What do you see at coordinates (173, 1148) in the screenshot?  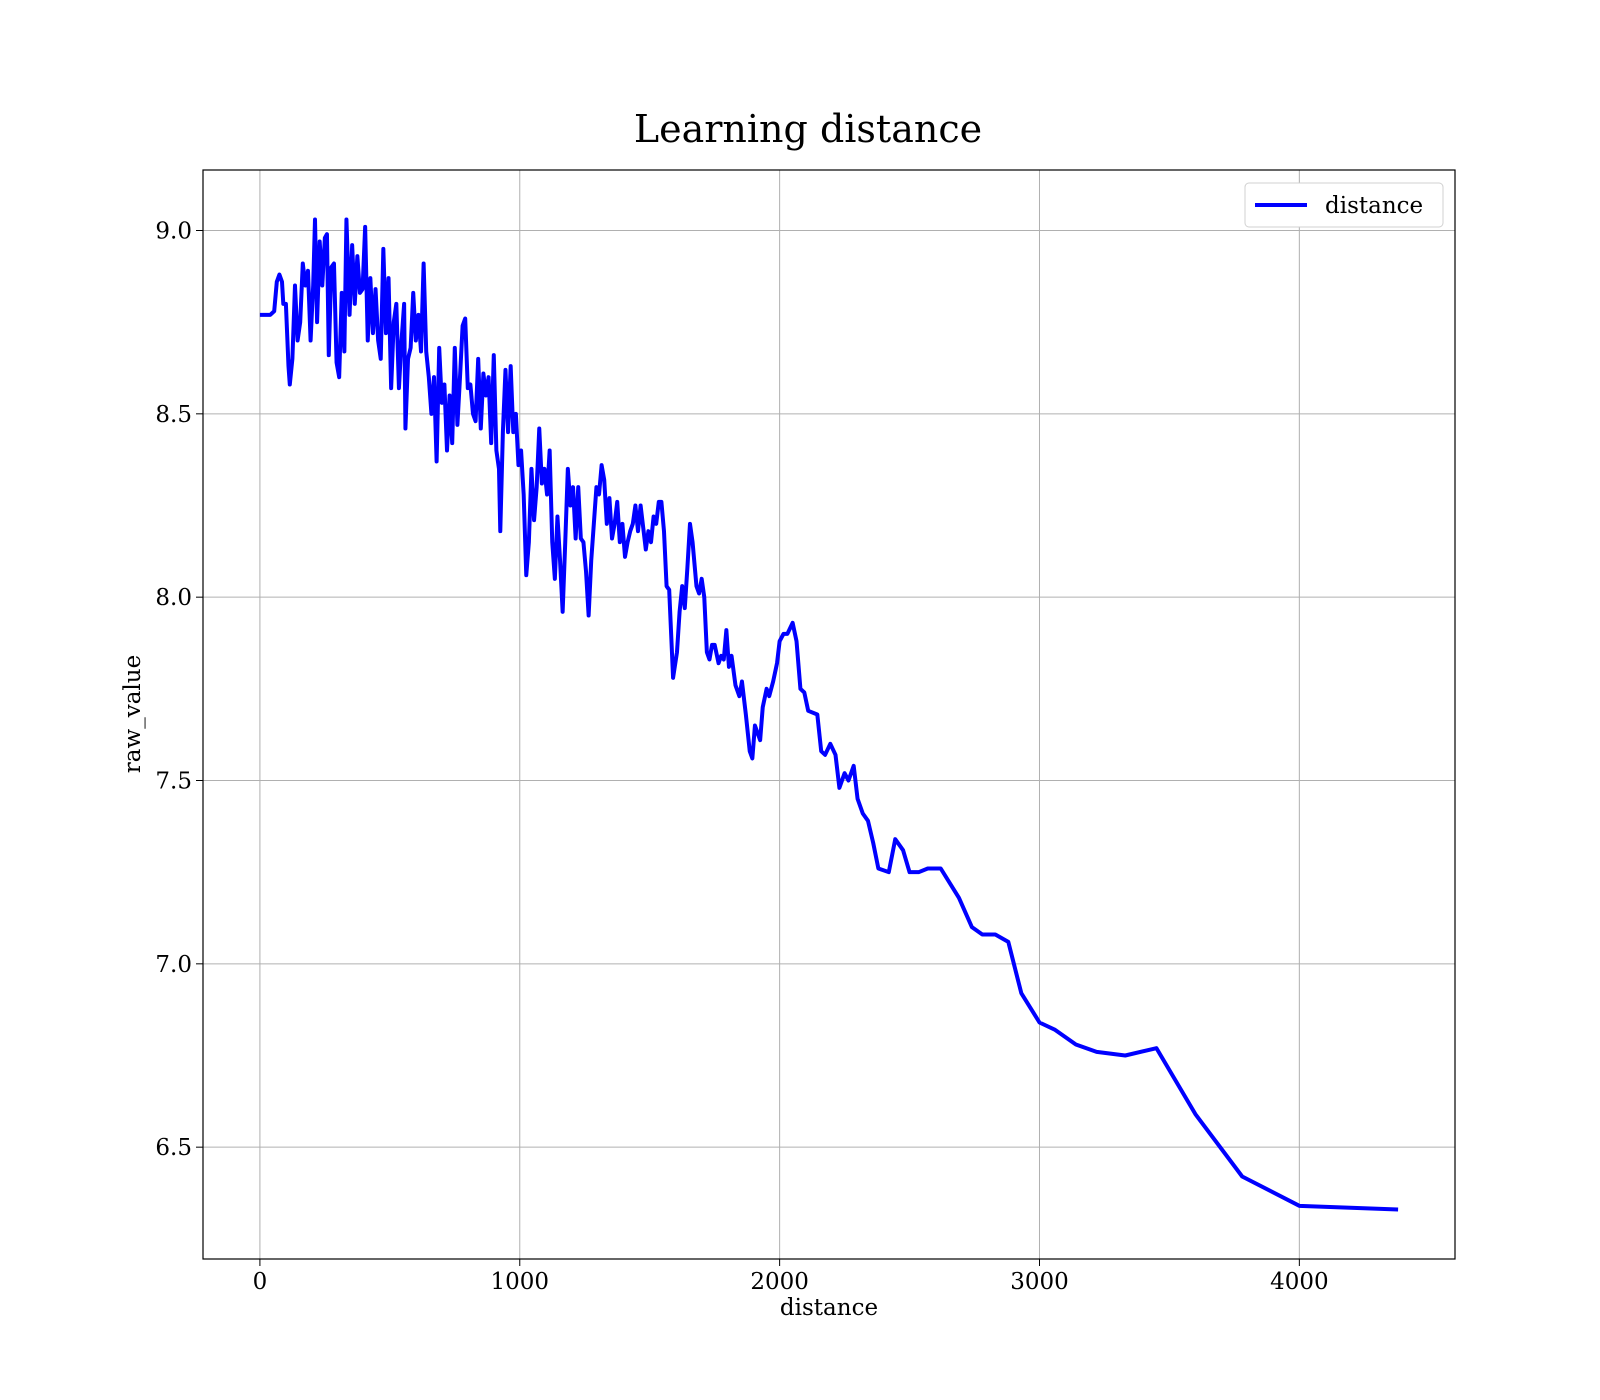 I see `y-tick-label: 6.5` at bounding box center [173, 1148].